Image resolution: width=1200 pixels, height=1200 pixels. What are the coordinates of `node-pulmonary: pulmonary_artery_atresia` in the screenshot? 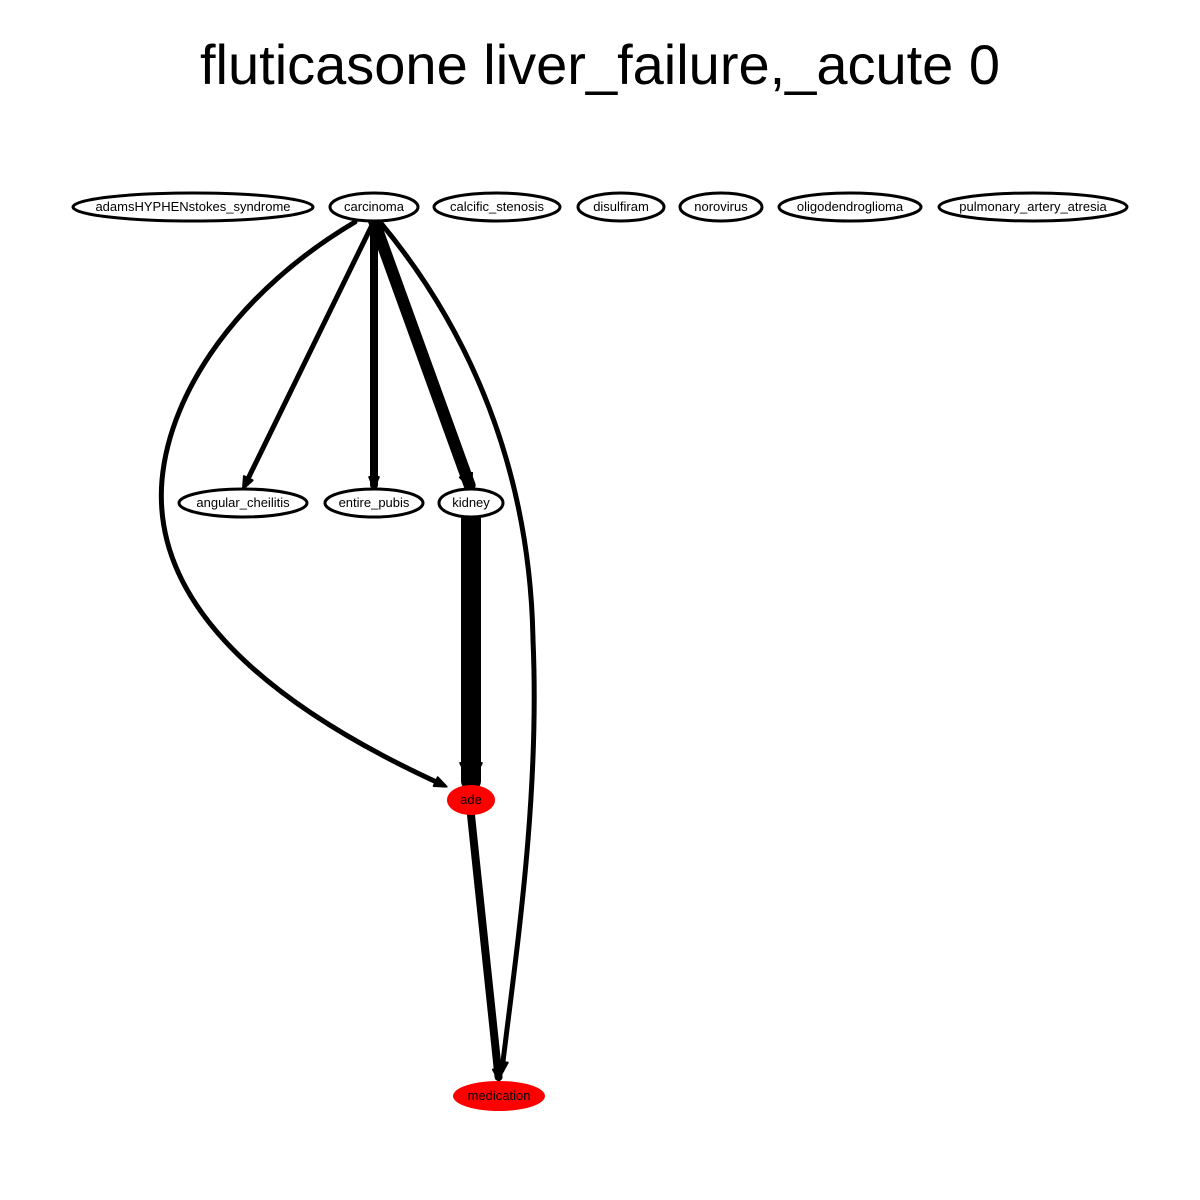 It's located at (1033, 207).